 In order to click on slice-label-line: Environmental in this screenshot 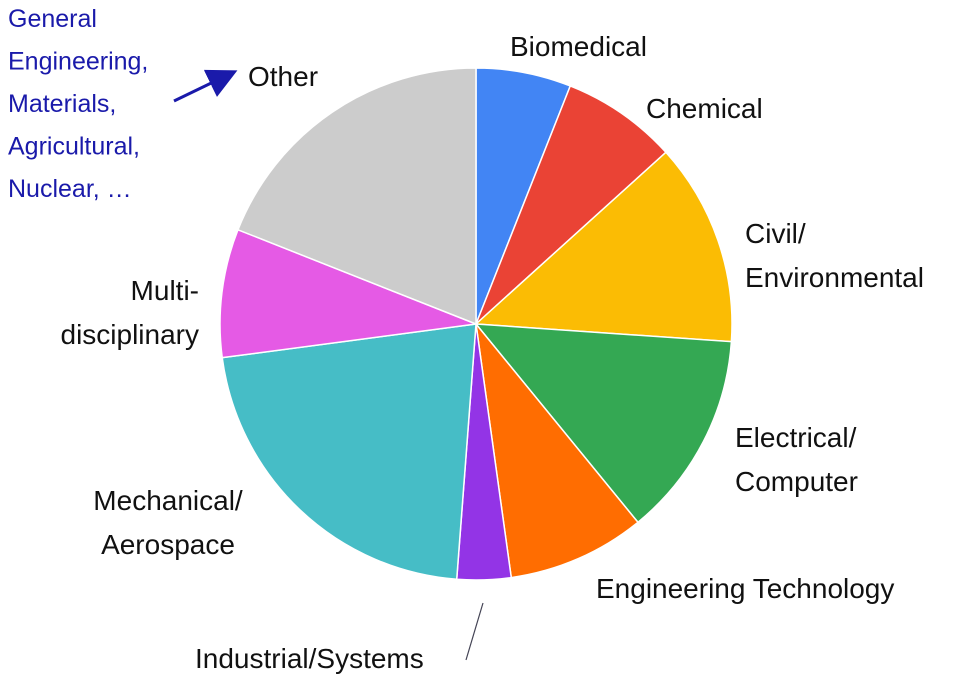, I will do `click(834, 277)`.